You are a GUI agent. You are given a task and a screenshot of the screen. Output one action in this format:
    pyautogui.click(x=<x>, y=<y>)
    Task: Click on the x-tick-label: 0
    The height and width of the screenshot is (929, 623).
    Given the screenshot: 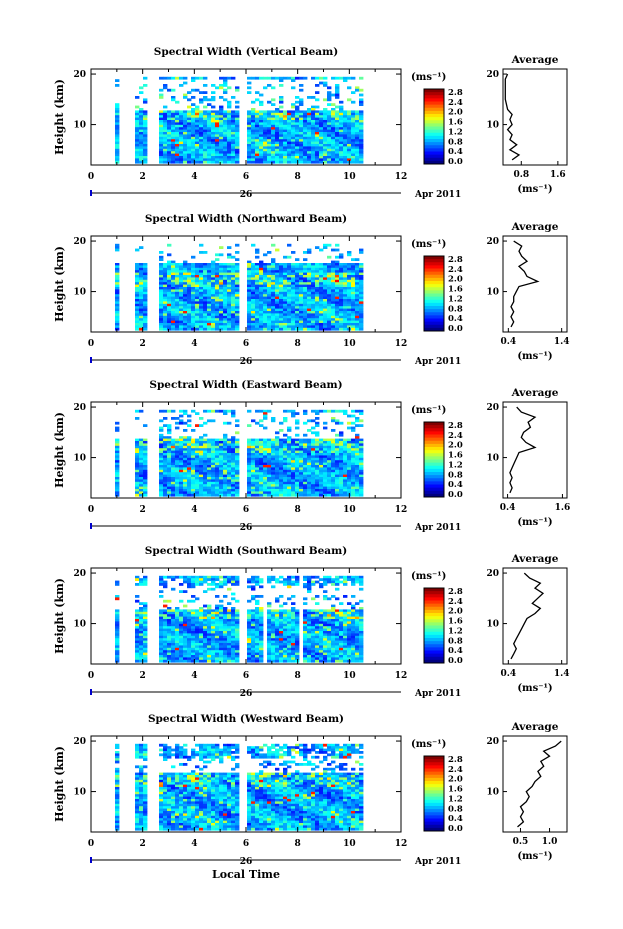 What is the action you would take?
    pyautogui.click(x=91, y=344)
    